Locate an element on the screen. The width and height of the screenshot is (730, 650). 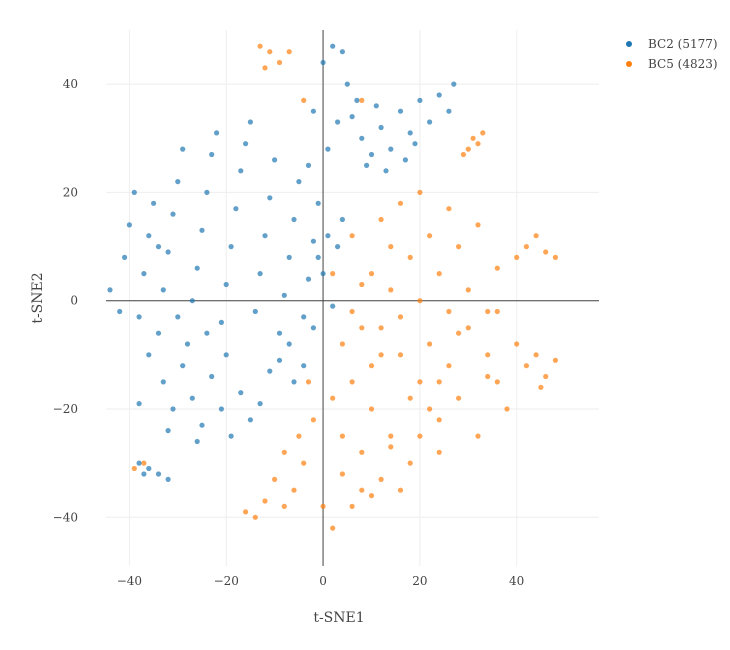
legend-item-series-1: BC2 (5177) is located at coordinates (672, 44).